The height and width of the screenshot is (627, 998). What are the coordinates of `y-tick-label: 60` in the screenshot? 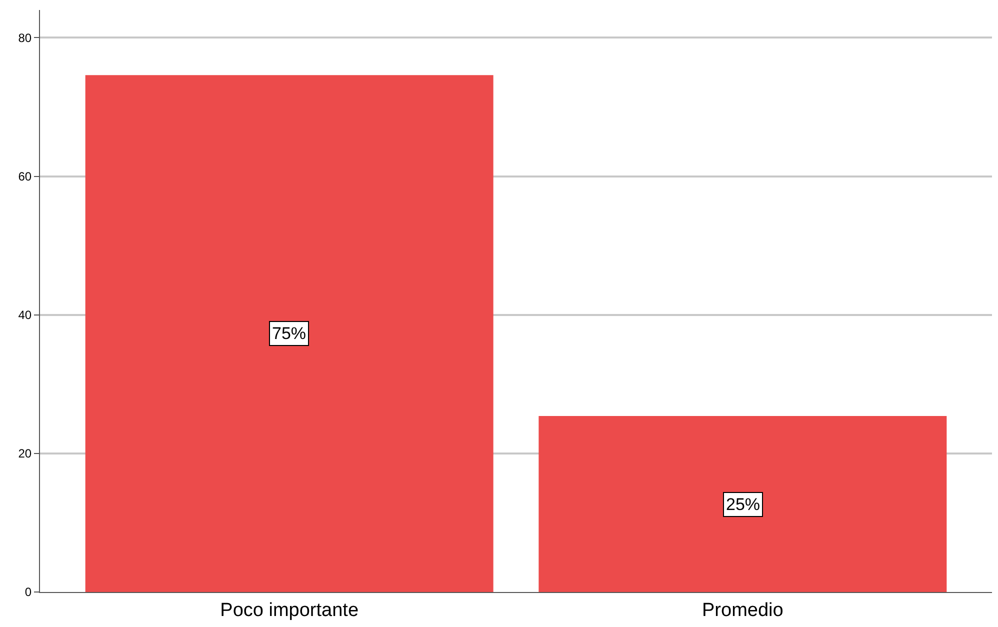 It's located at (25, 176).